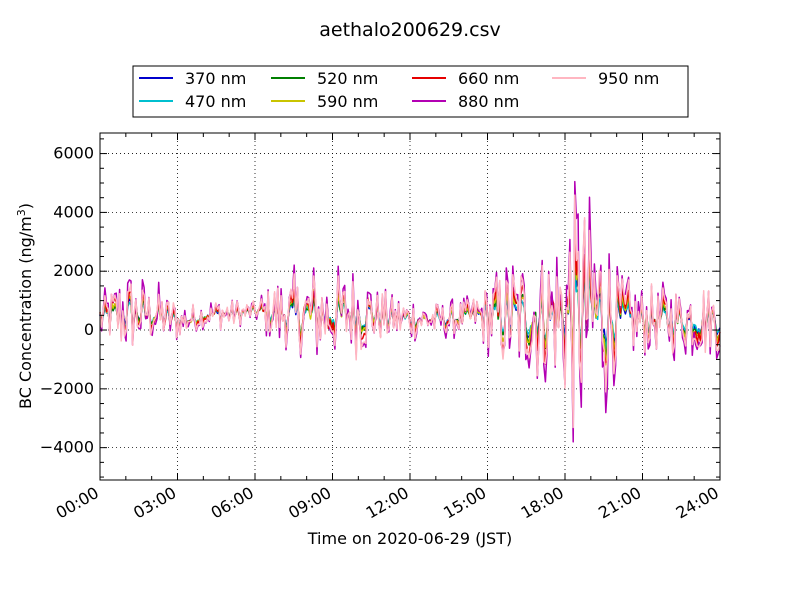 The height and width of the screenshot is (604, 800). I want to click on legend-label: 590 nm, so click(347, 101).